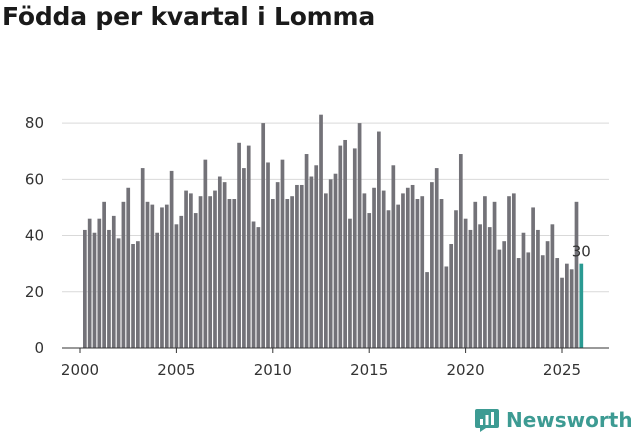 The image size is (631, 439). What do you see at coordinates (39, 348) in the screenshot?
I see `y-tick-label: 0` at bounding box center [39, 348].